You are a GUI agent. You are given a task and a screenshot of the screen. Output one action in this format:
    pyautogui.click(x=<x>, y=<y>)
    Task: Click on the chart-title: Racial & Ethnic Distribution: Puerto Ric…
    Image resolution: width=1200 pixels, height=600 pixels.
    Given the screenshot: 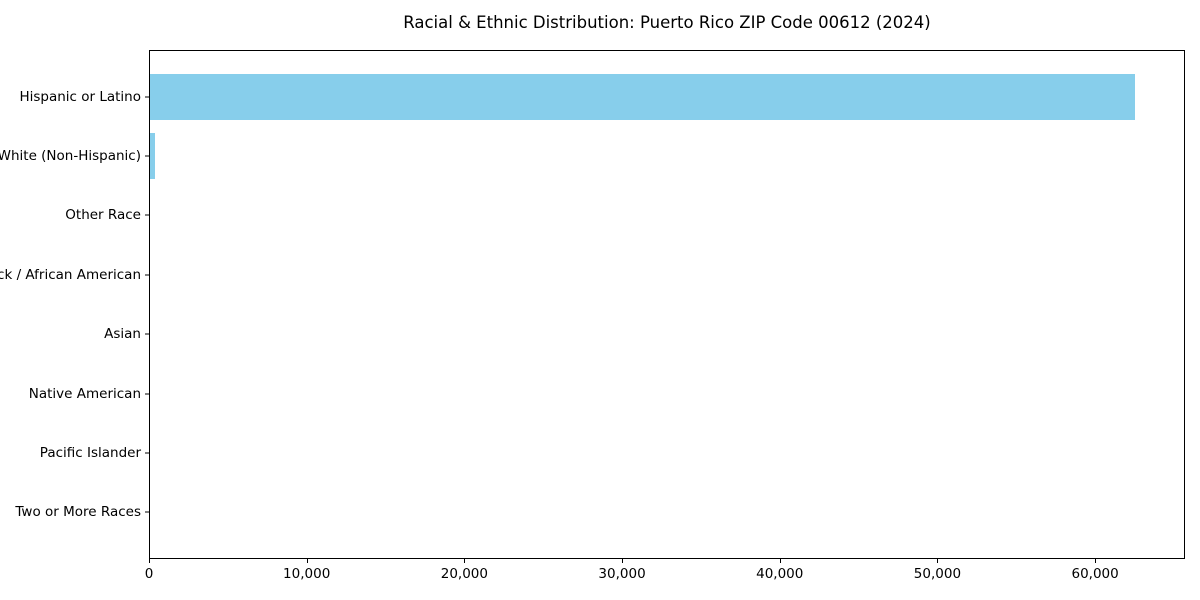 What is the action you would take?
    pyautogui.click(x=667, y=22)
    